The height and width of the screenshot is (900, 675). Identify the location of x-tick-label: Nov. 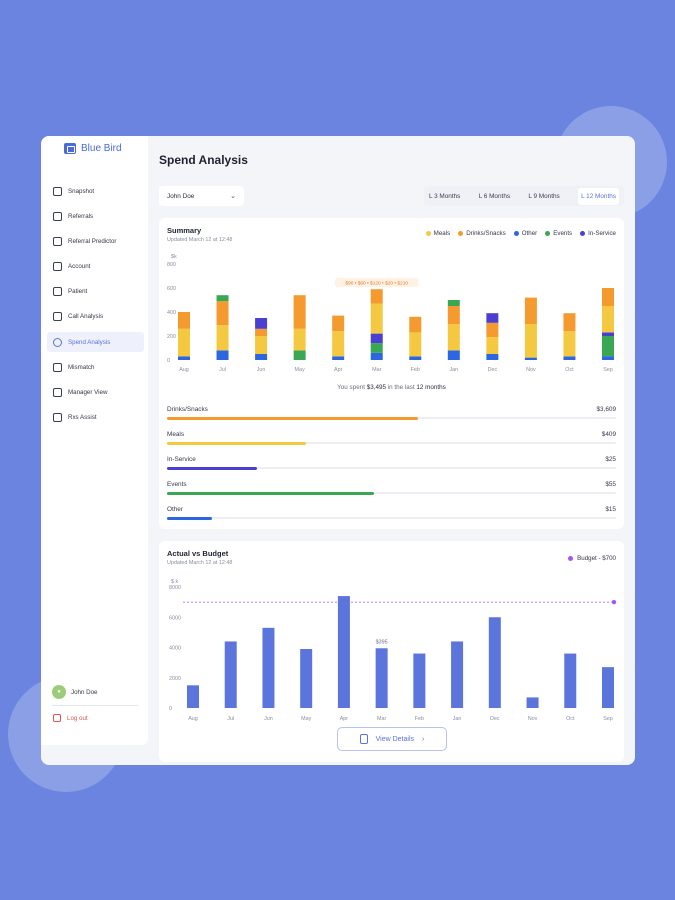
(533, 719).